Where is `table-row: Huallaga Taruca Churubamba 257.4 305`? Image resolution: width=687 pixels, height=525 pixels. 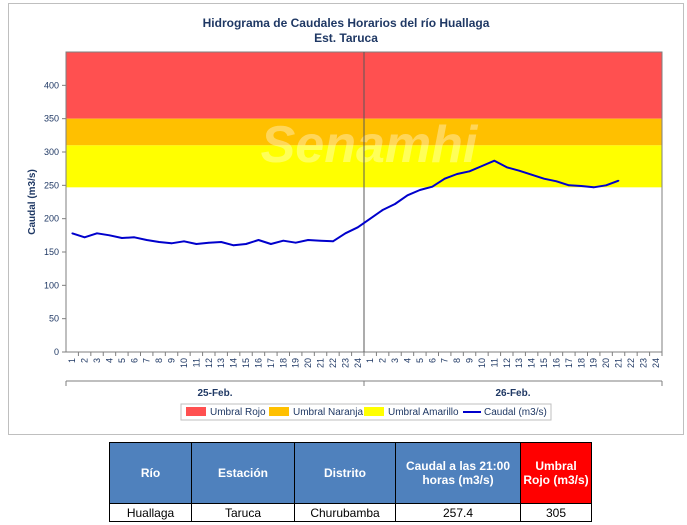 table-row: Huallaga Taruca Churubamba 257.4 305 is located at coordinates (350, 512).